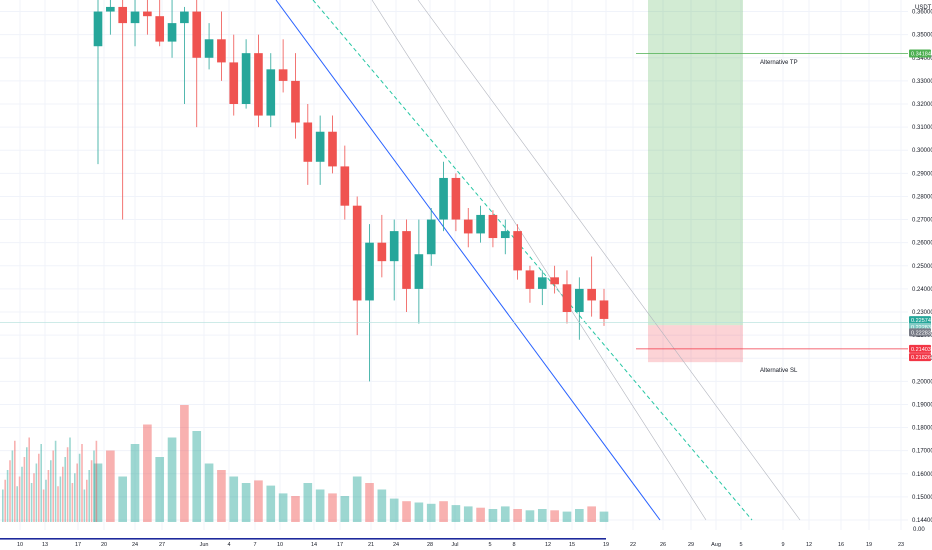  Describe the element at coordinates (303, 539) in the screenshot. I see `timescale-strip` at that location.